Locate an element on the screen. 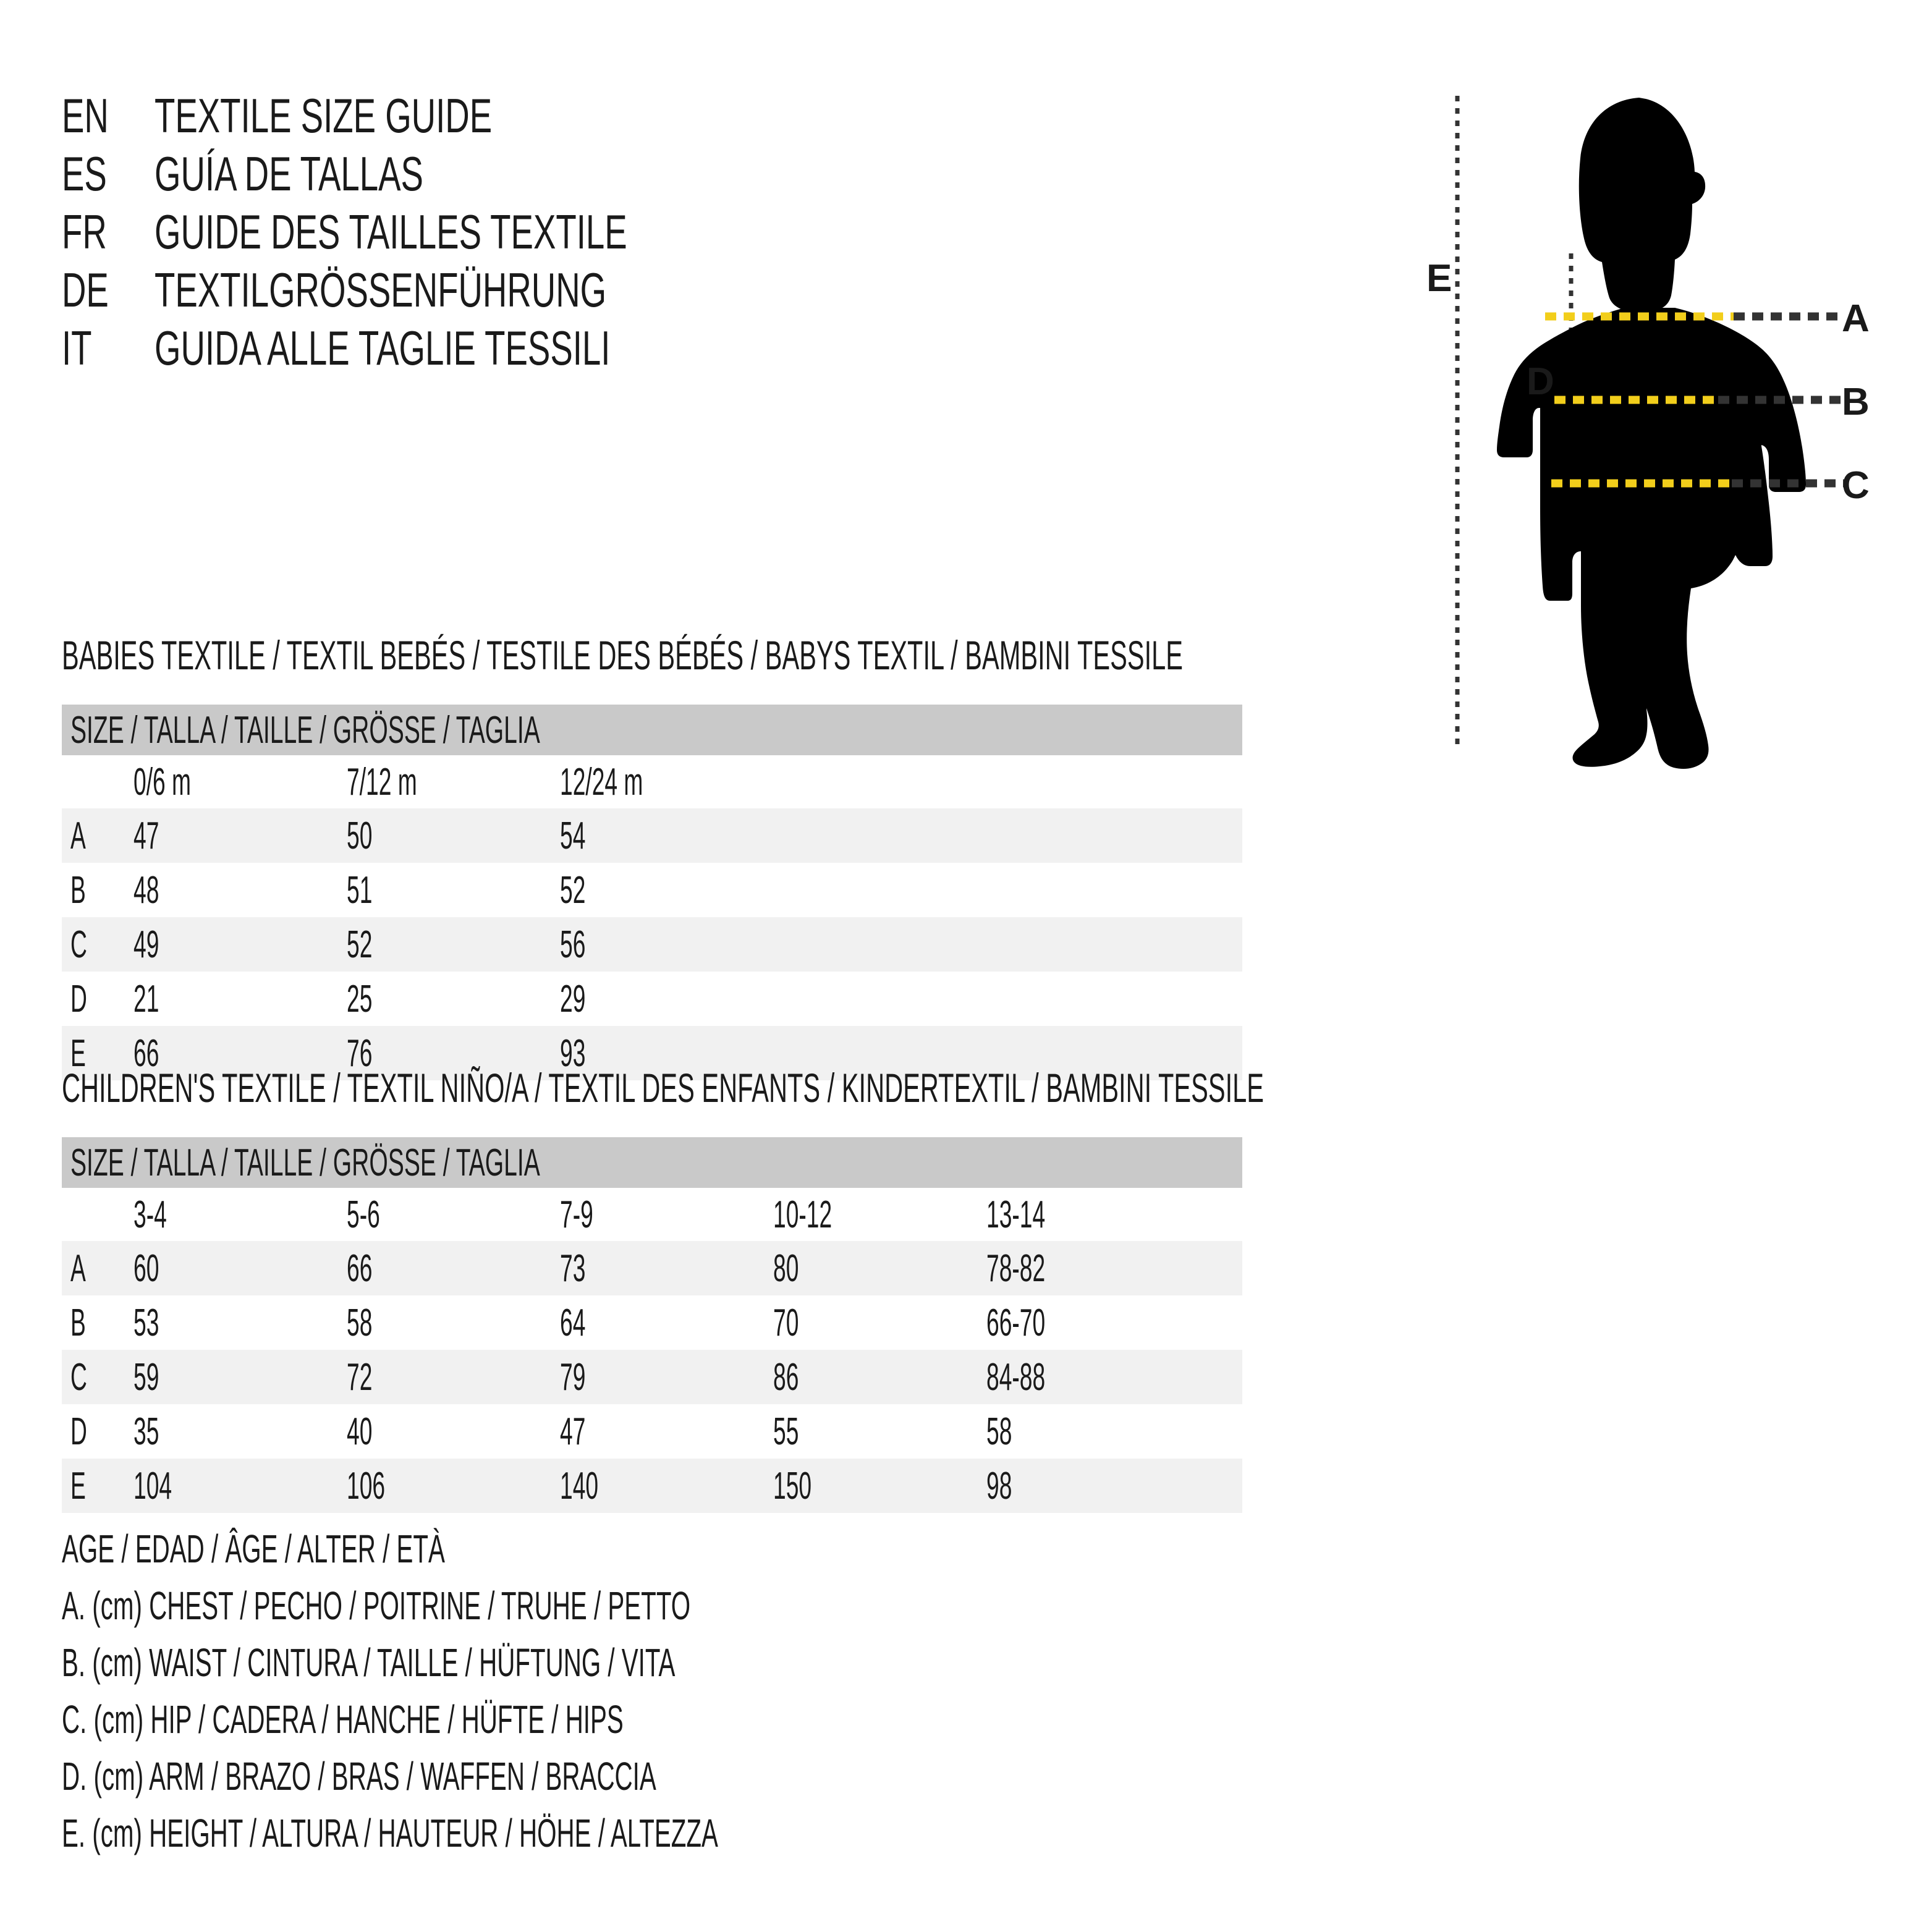 This screenshot has height=1932, width=1932. language-title-fr: GUIDE DES TAILLES TEXTILE is located at coordinates (391, 231).